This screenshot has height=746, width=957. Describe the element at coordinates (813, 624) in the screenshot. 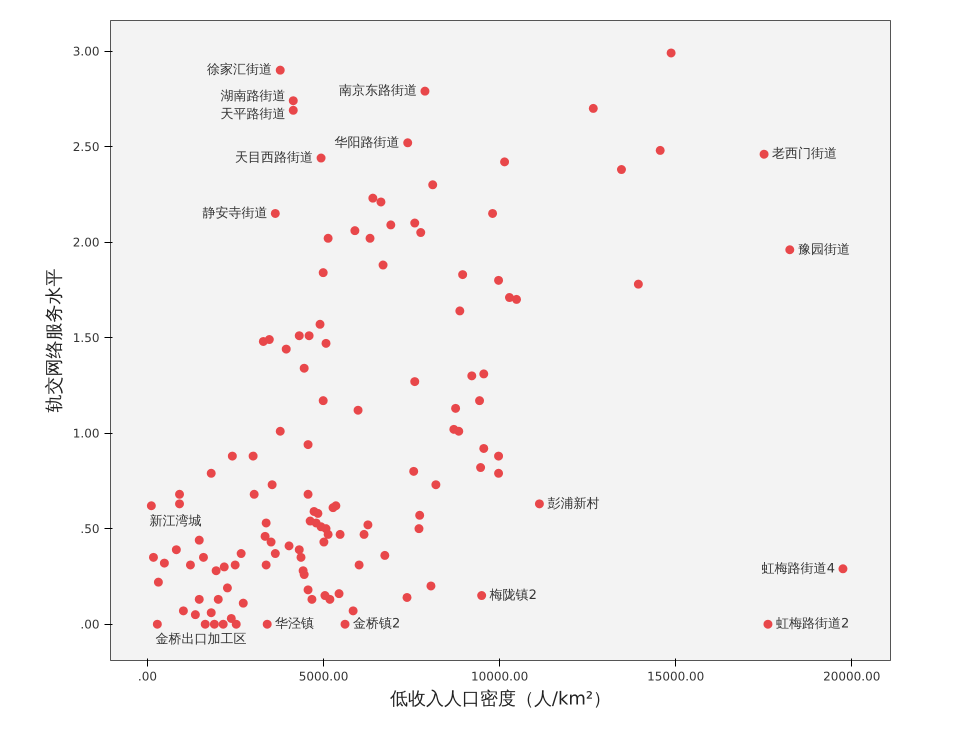

I see `annotation: 虹梅路街道2` at that location.